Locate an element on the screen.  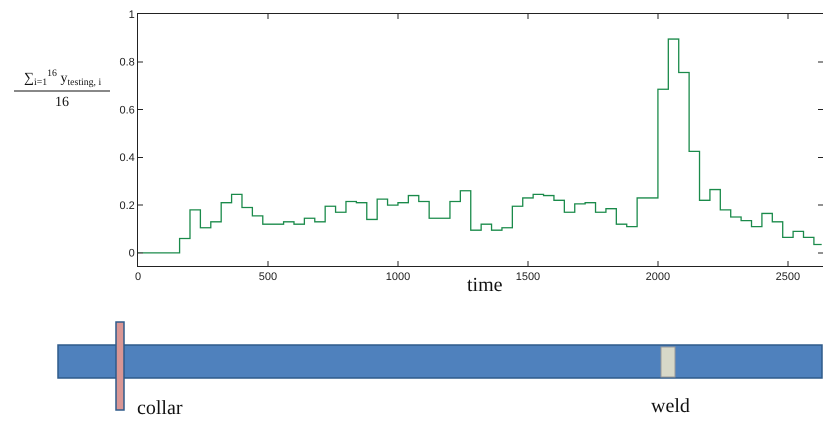
y-tick-label: 0.8 is located at coordinates (127, 62).